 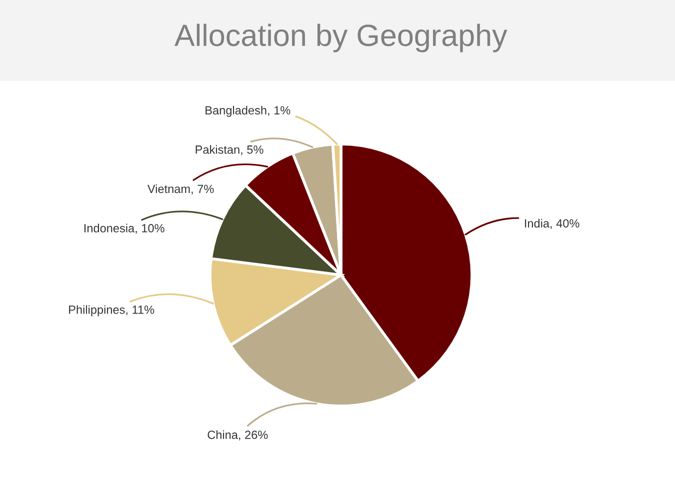 What do you see at coordinates (552, 223) in the screenshot?
I see `slice-label: India, 40%` at bounding box center [552, 223].